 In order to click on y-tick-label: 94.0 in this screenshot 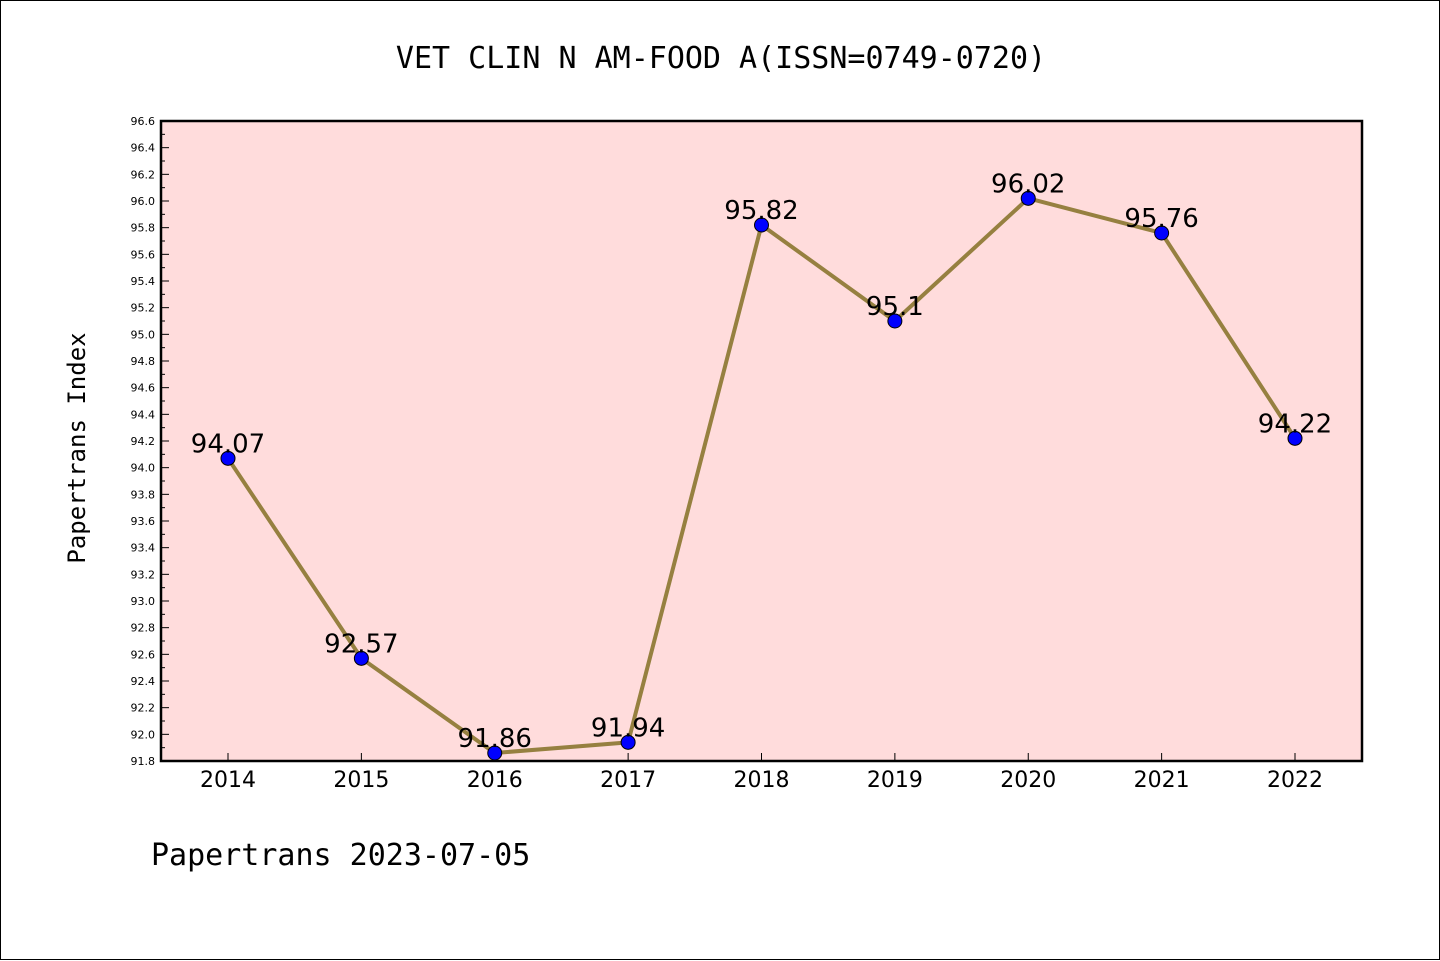, I will do `click(143, 468)`.